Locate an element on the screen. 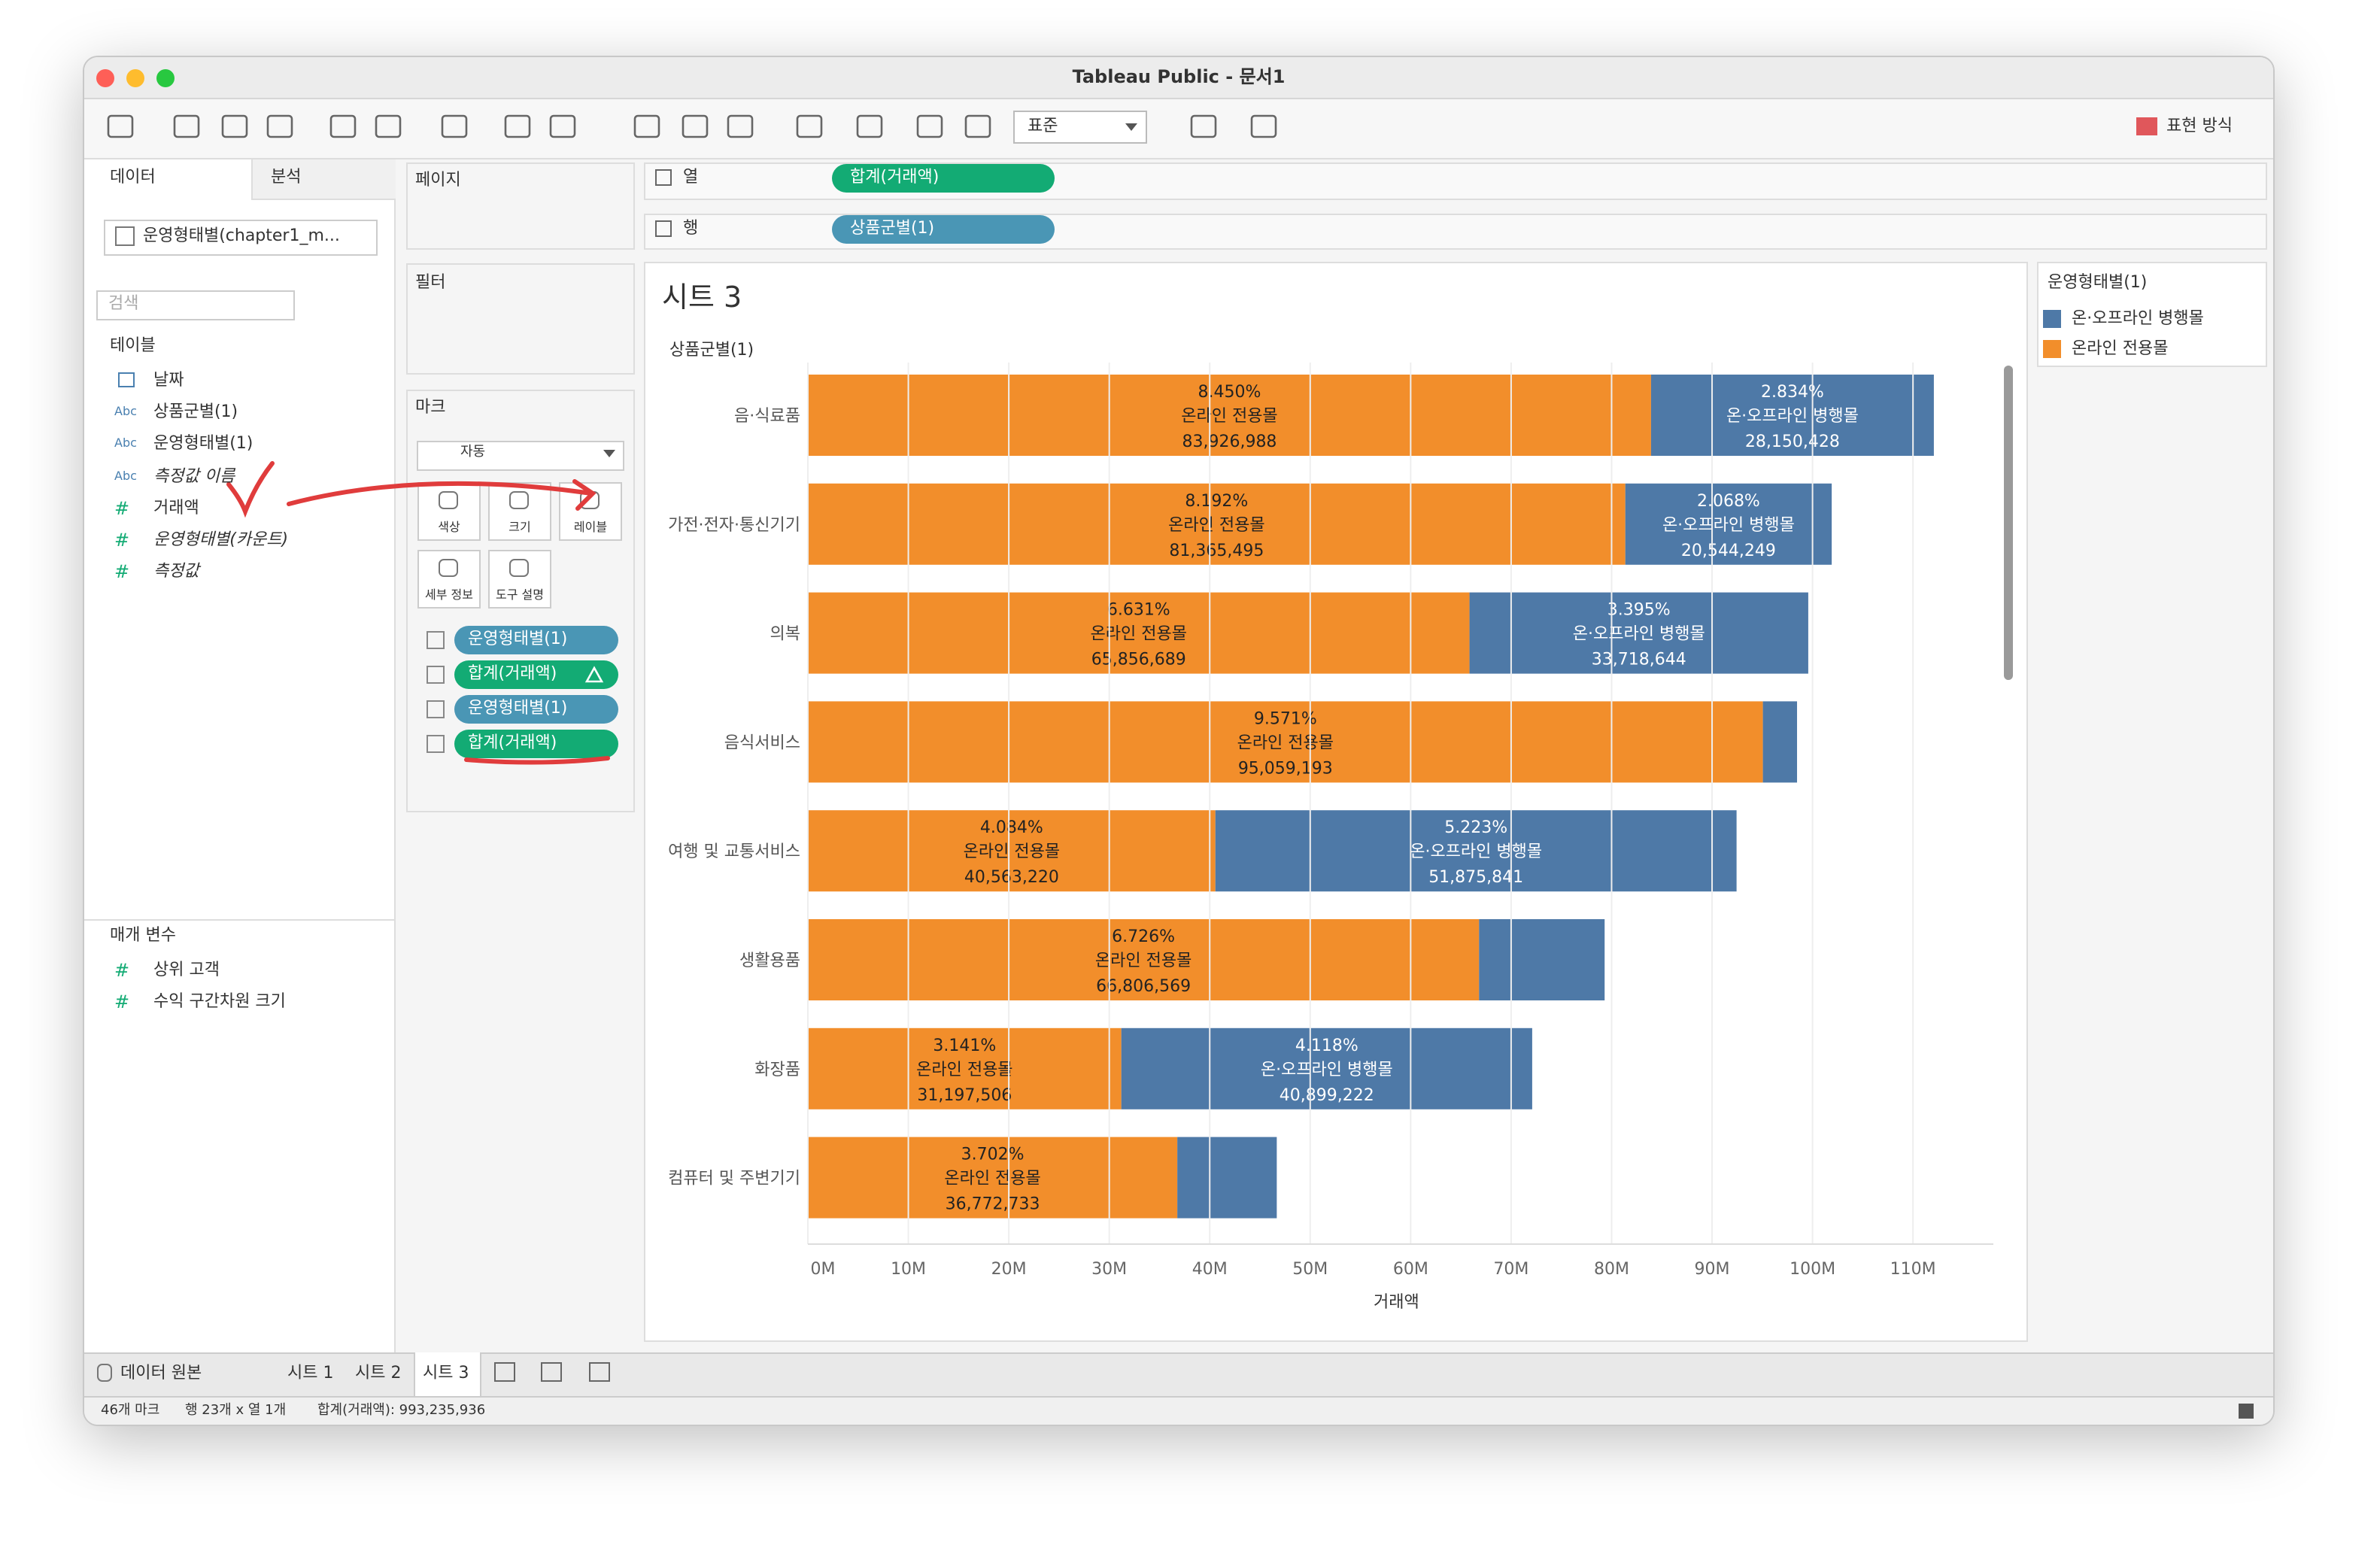 This screenshot has width=2380, height=1551. mark-button-label: 크기 is located at coordinates (519, 527).